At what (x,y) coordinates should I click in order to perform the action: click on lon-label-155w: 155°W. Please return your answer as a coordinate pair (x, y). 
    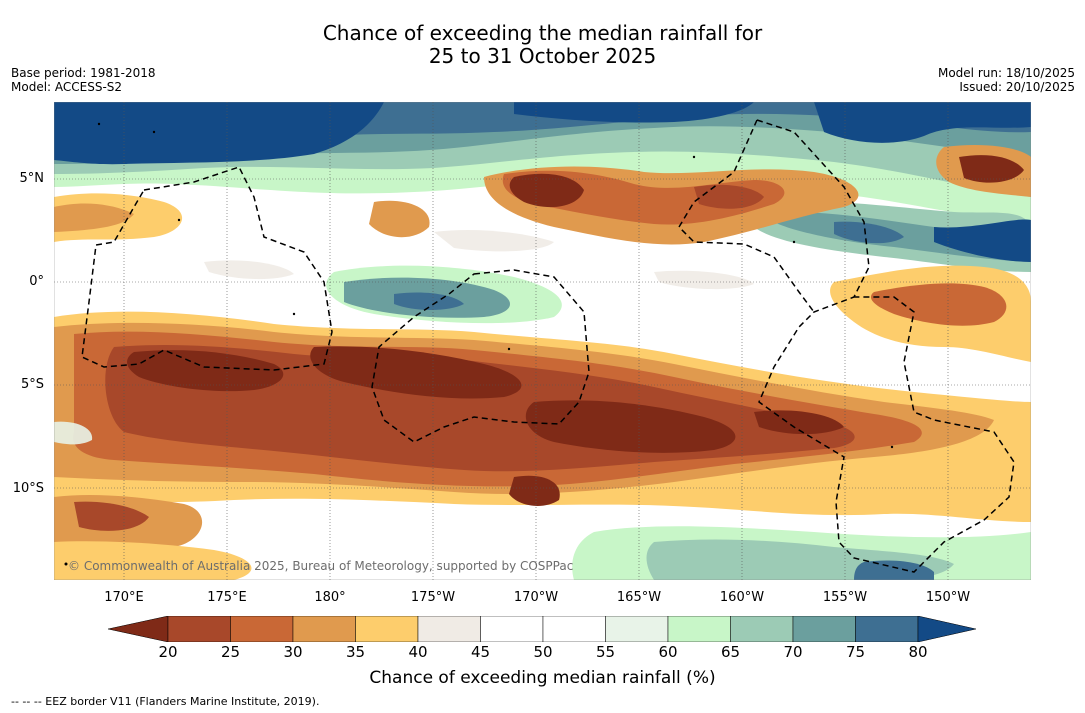
    Looking at the image, I should click on (845, 597).